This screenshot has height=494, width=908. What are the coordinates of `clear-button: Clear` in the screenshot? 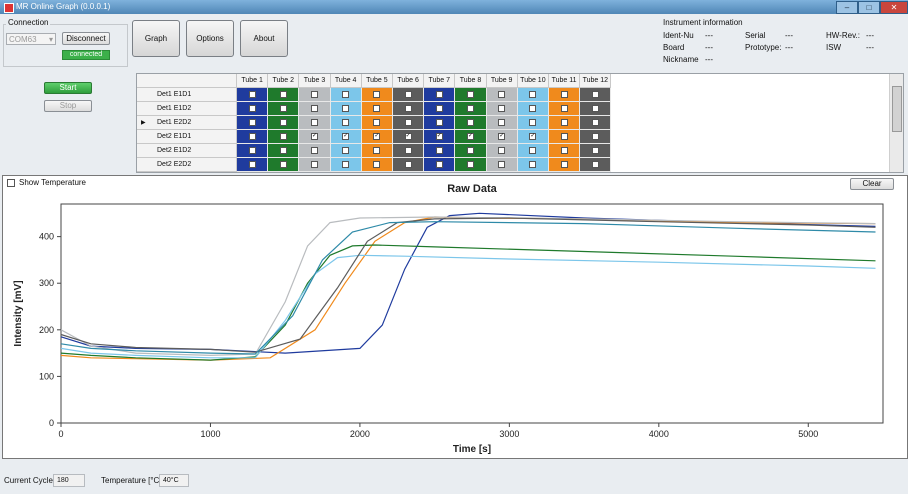 It's located at (872, 184).